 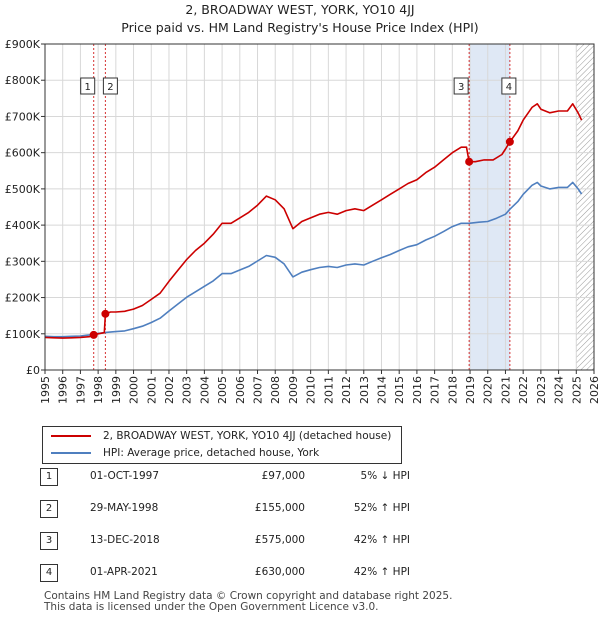 What do you see at coordinates (381, 390) in the screenshot?
I see `x-tick-label: 2014` at bounding box center [381, 390].